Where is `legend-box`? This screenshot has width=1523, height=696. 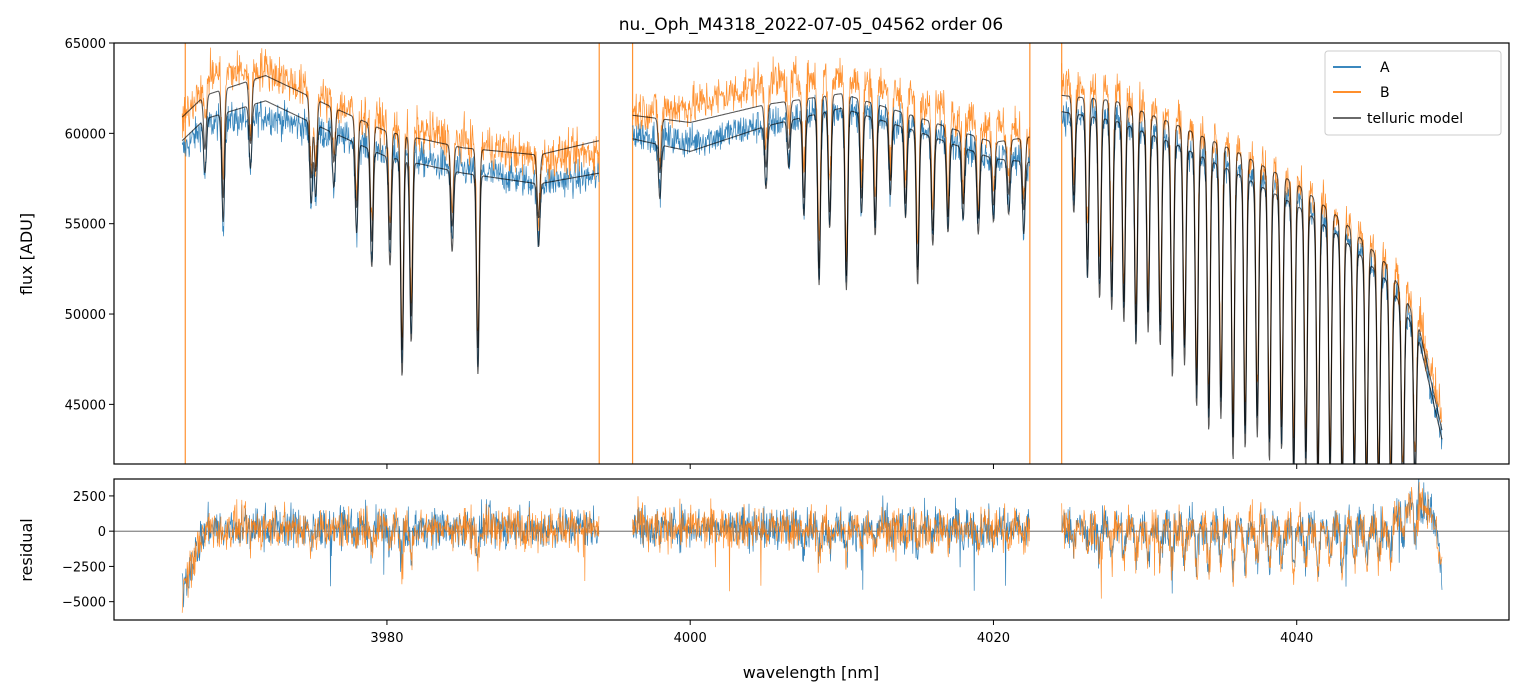
legend-box is located at coordinates (1413, 93).